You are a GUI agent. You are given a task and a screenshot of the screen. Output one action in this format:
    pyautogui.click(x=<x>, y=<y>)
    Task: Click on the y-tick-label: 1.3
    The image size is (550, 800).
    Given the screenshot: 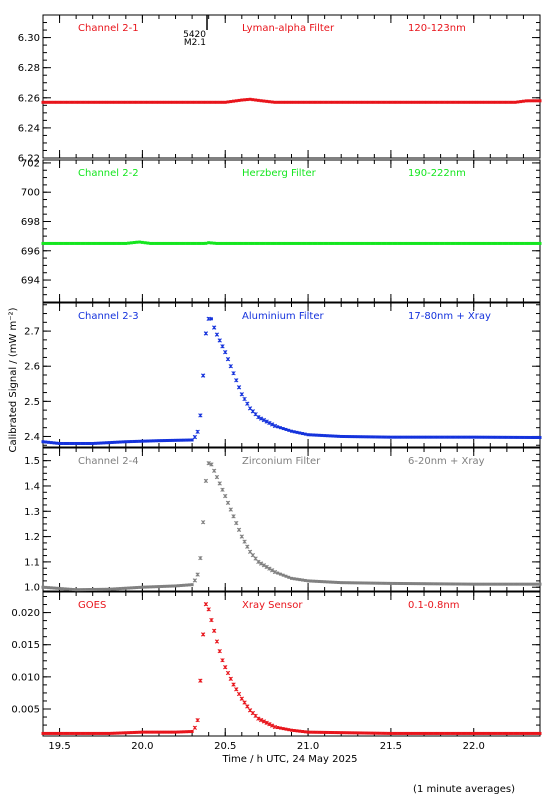 What is the action you would take?
    pyautogui.click(x=32, y=512)
    